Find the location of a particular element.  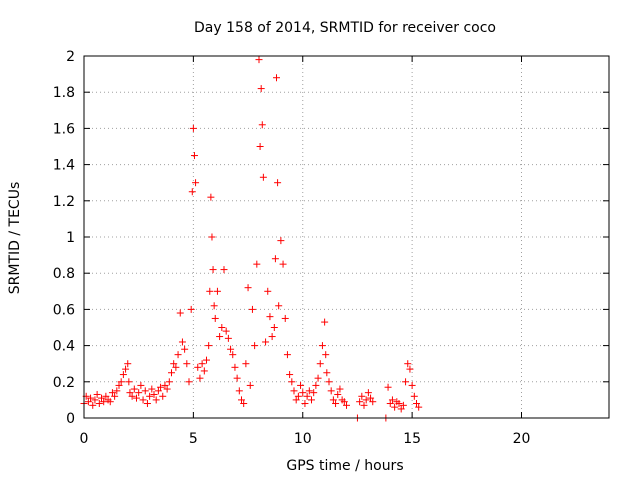

x-tick-label: 20 is located at coordinates (522, 439).